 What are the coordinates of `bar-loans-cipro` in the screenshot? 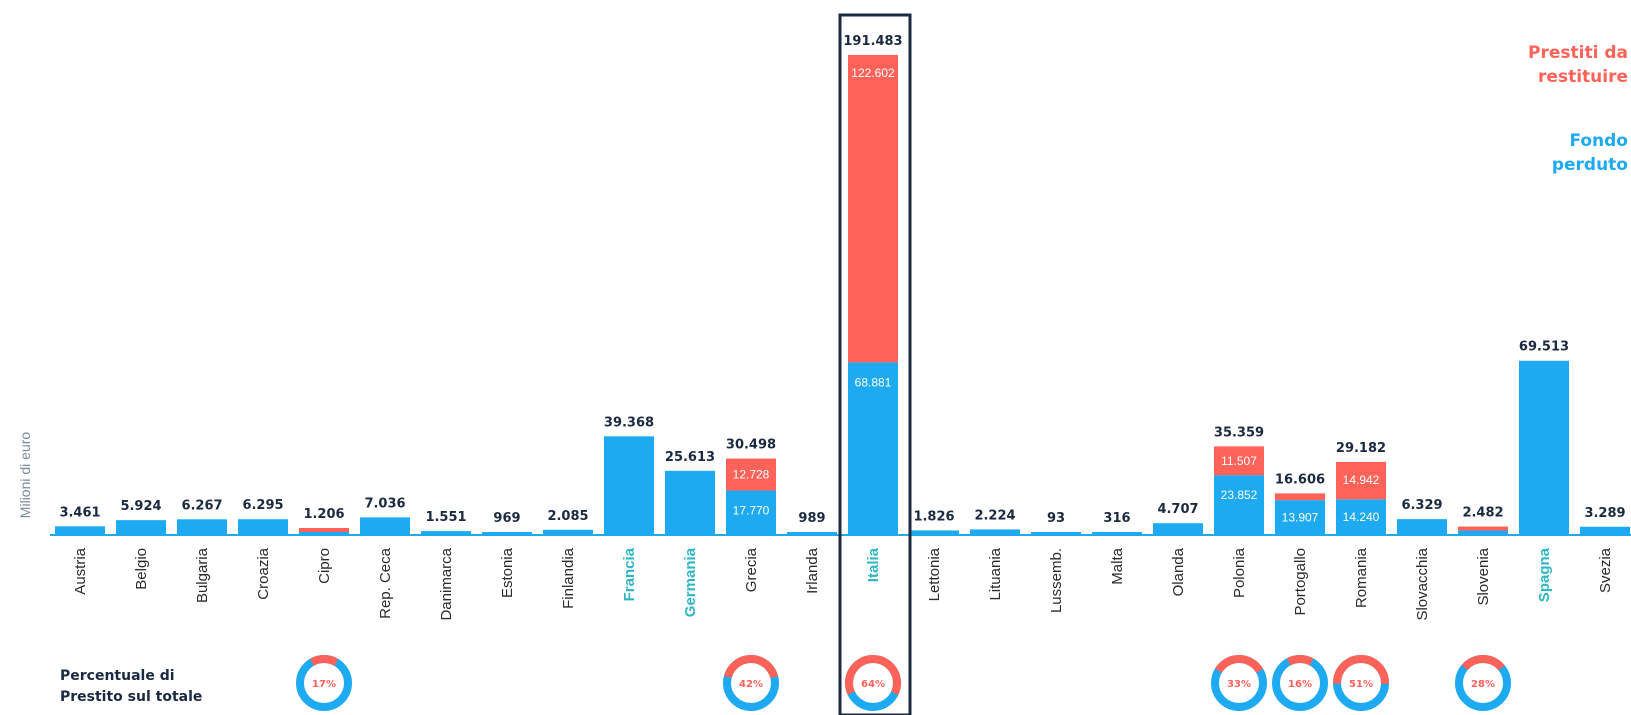 It's located at (324, 530).